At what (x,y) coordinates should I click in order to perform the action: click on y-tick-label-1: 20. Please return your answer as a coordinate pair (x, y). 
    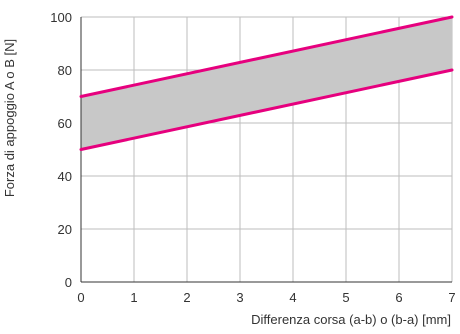
    Looking at the image, I should click on (65, 229).